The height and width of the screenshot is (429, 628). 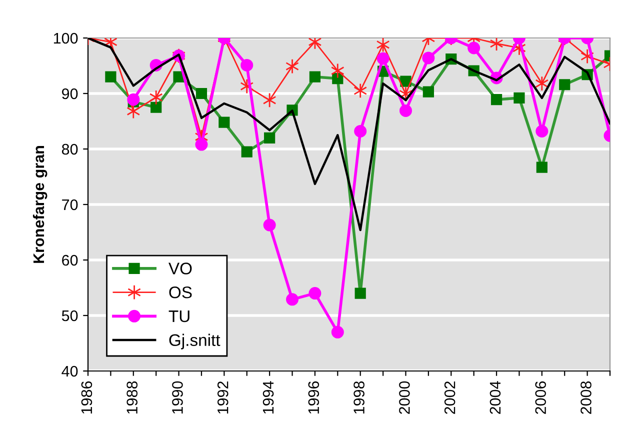 What do you see at coordinates (180, 268) in the screenshot?
I see `legend-label: VO` at bounding box center [180, 268].